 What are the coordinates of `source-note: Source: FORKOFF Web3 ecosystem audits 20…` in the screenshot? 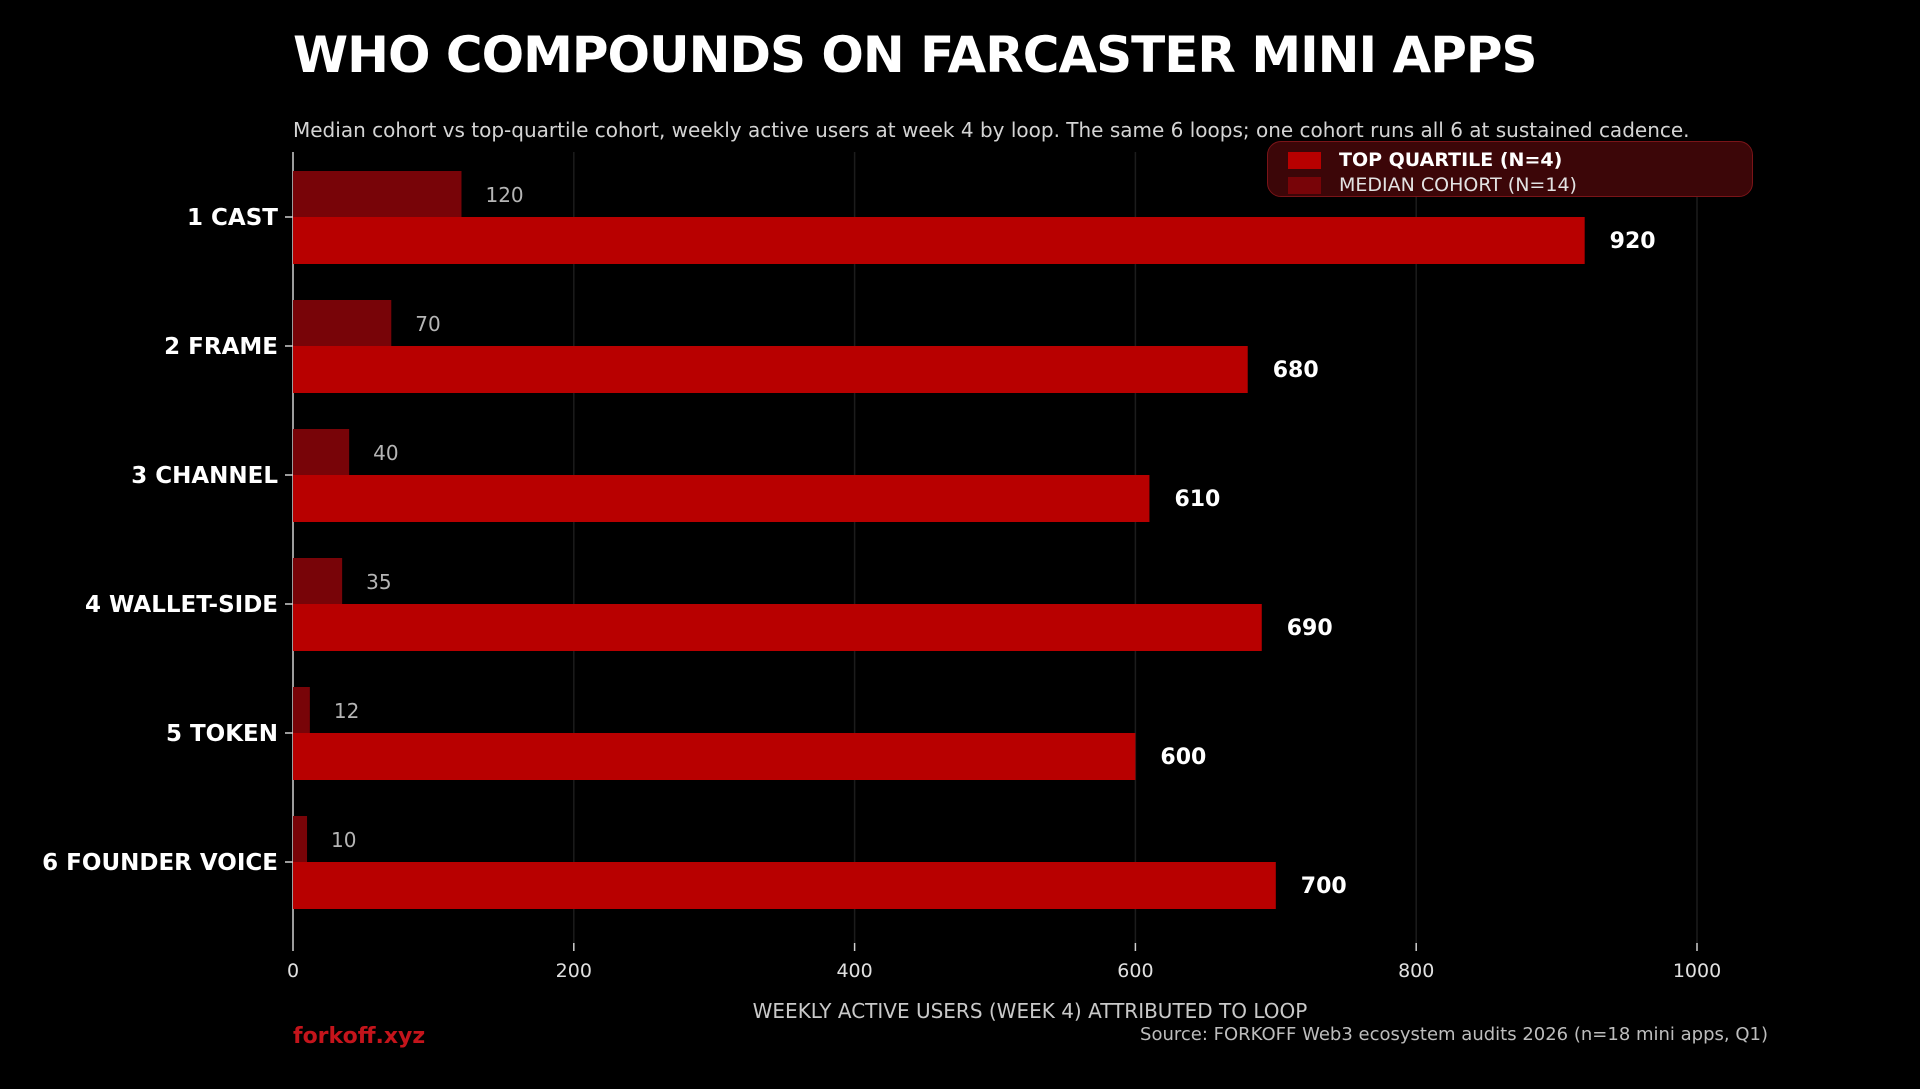 It's located at (1454, 1034).